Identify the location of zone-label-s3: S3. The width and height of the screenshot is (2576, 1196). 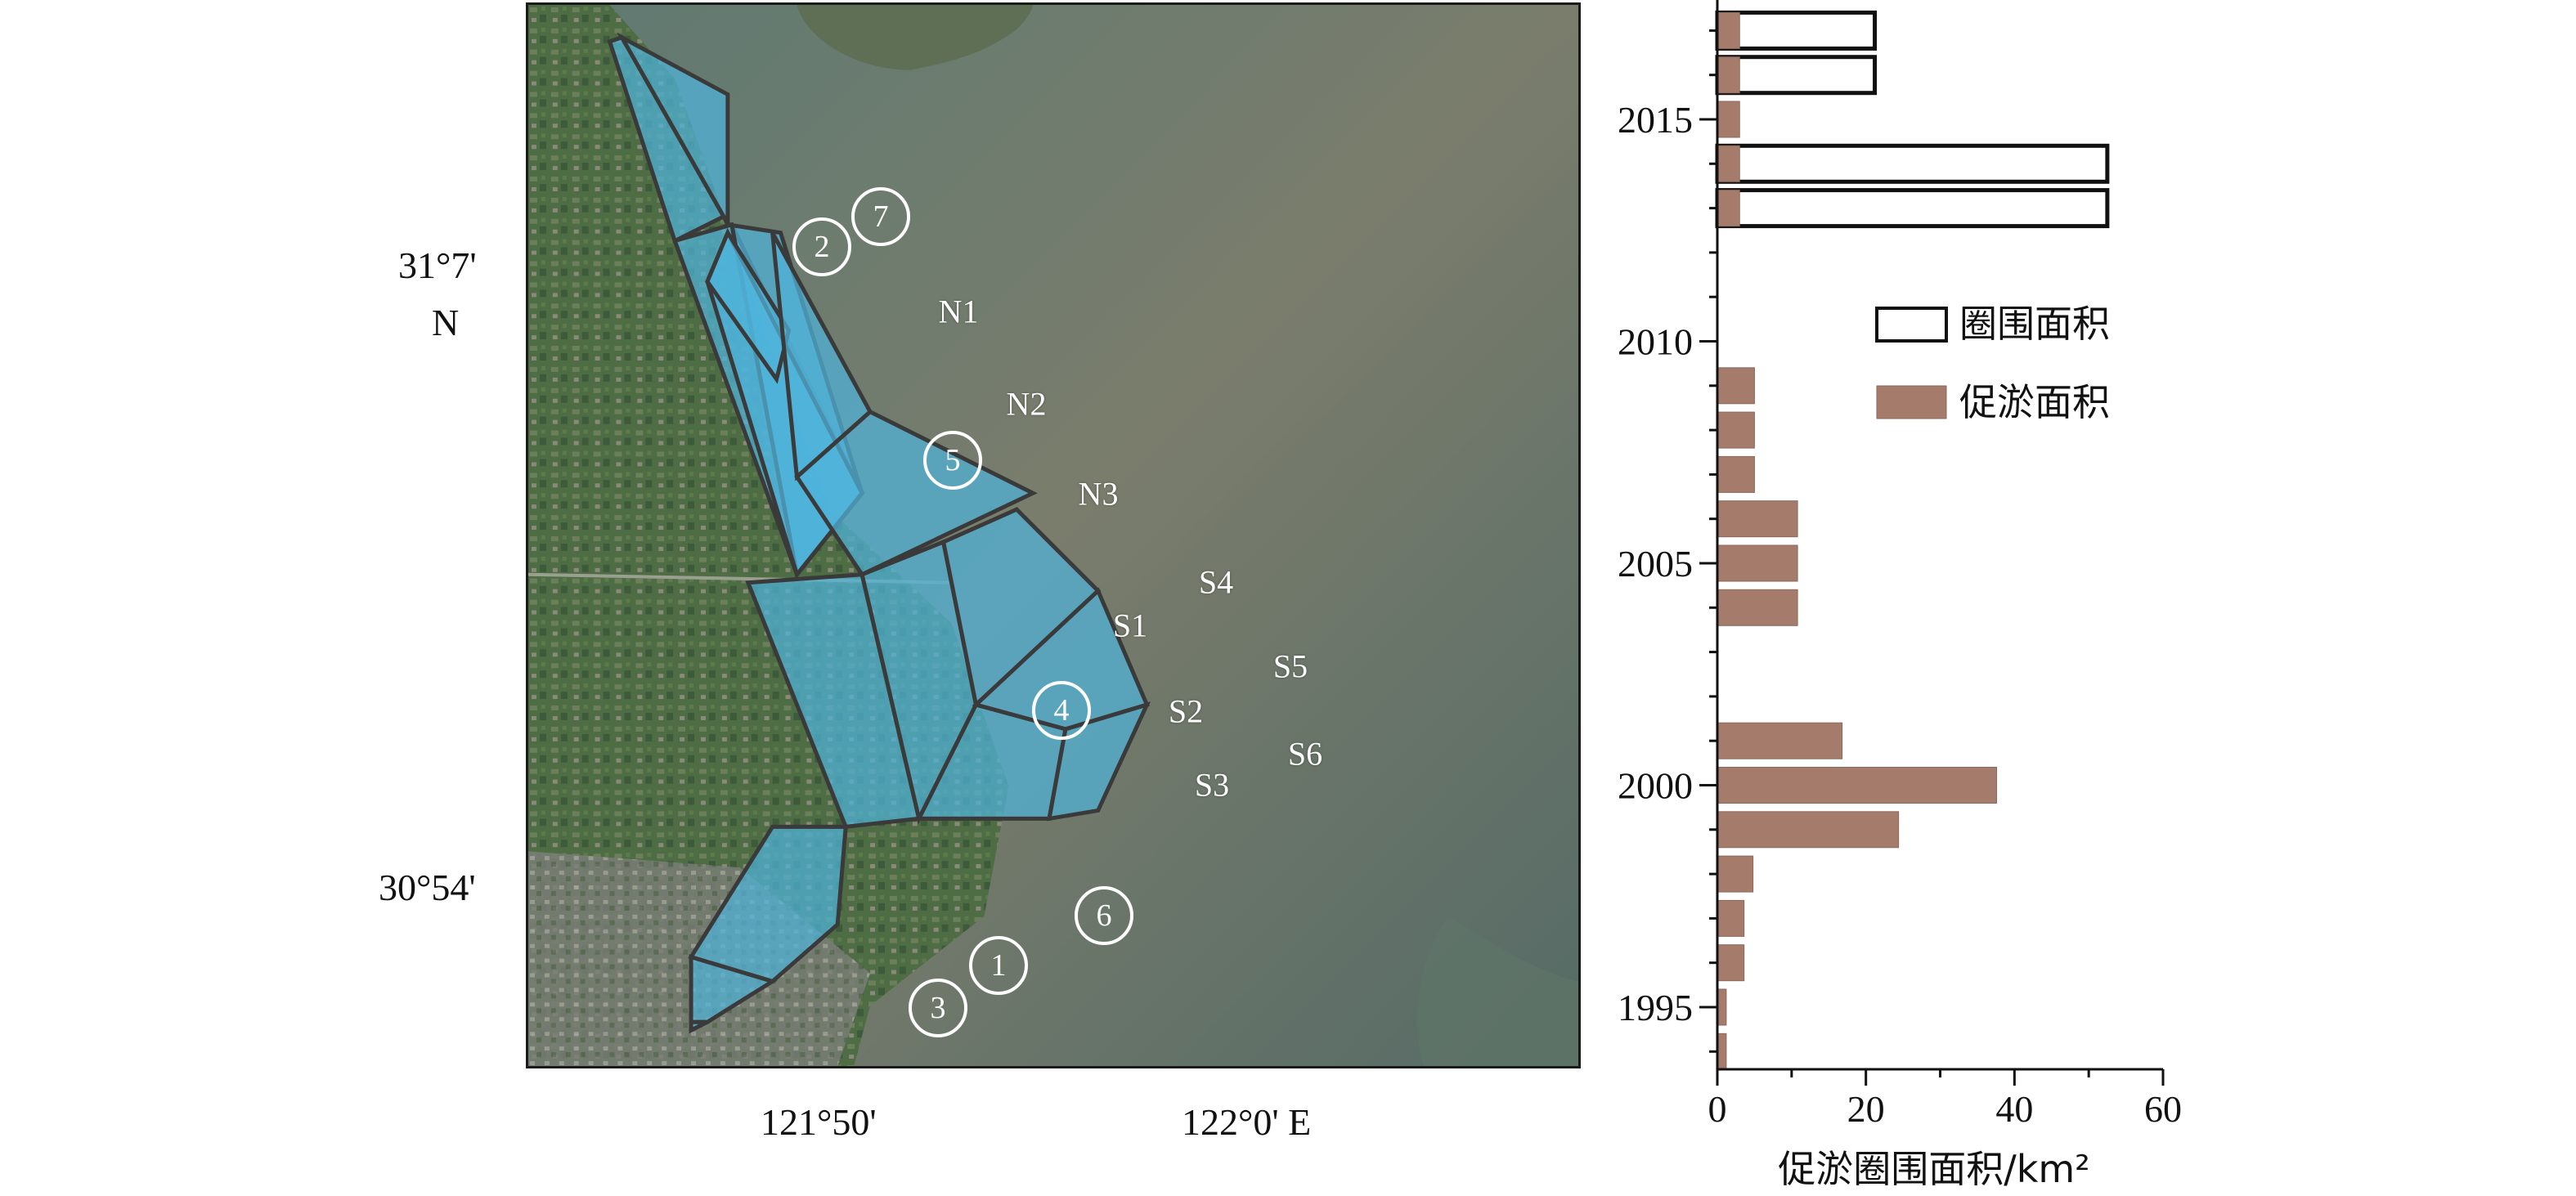
(1212, 785).